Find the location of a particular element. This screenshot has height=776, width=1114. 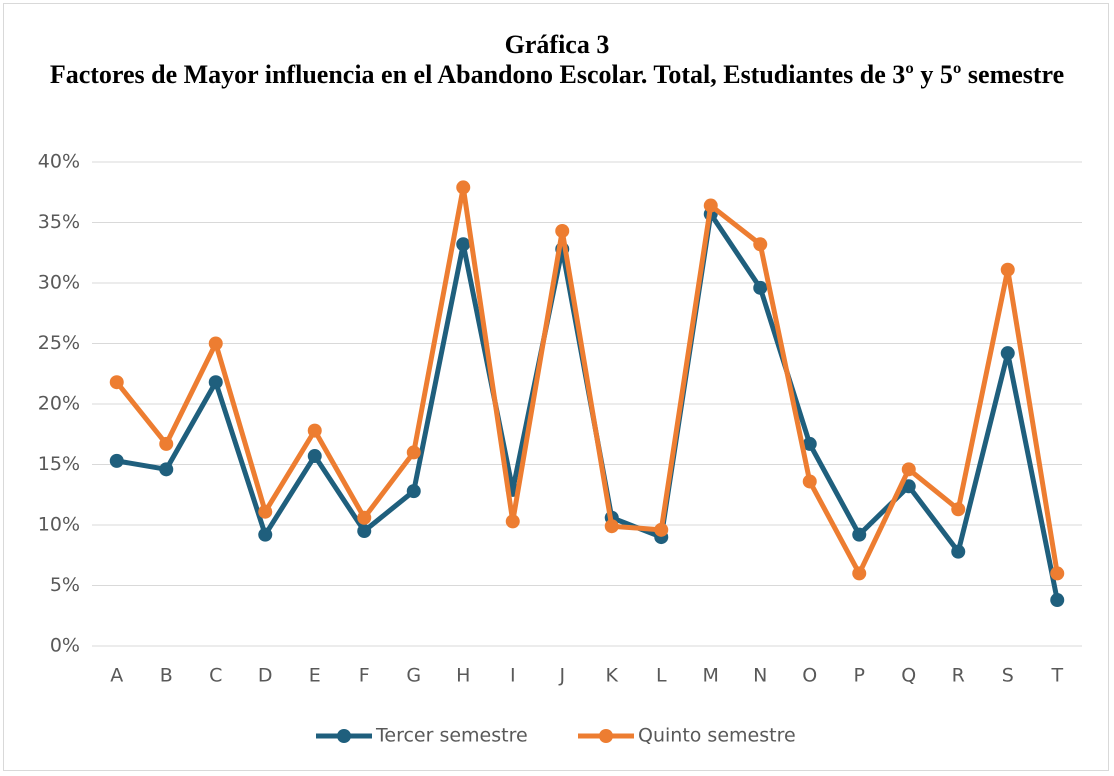

x-tick-label: B is located at coordinates (166, 676).